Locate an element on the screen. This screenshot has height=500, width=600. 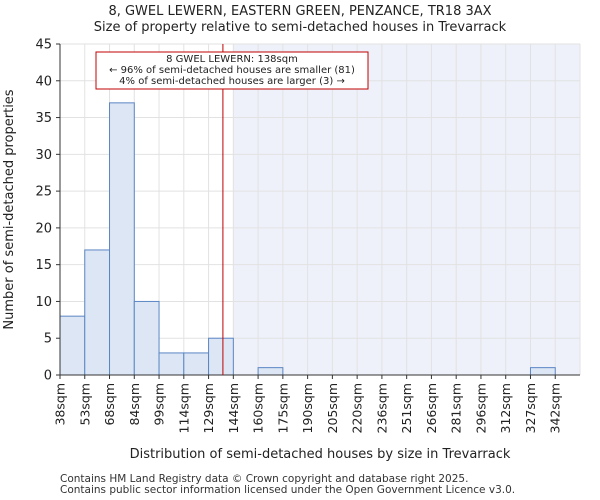
bar-114sqm is located at coordinates (196, 364).